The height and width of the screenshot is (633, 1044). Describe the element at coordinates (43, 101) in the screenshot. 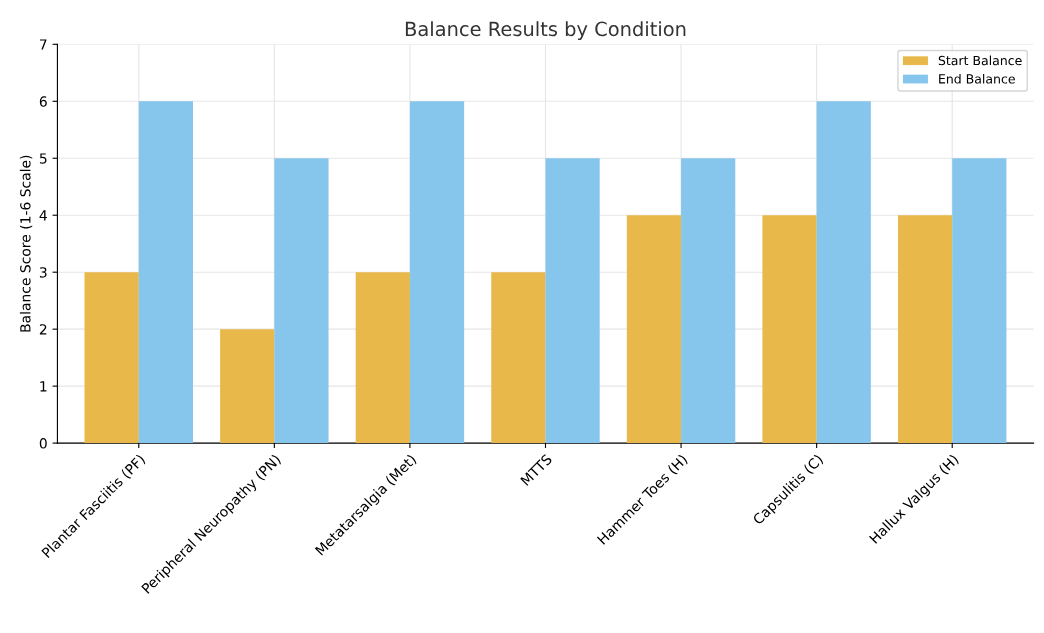

I see `y-tick-label: 6` at that location.